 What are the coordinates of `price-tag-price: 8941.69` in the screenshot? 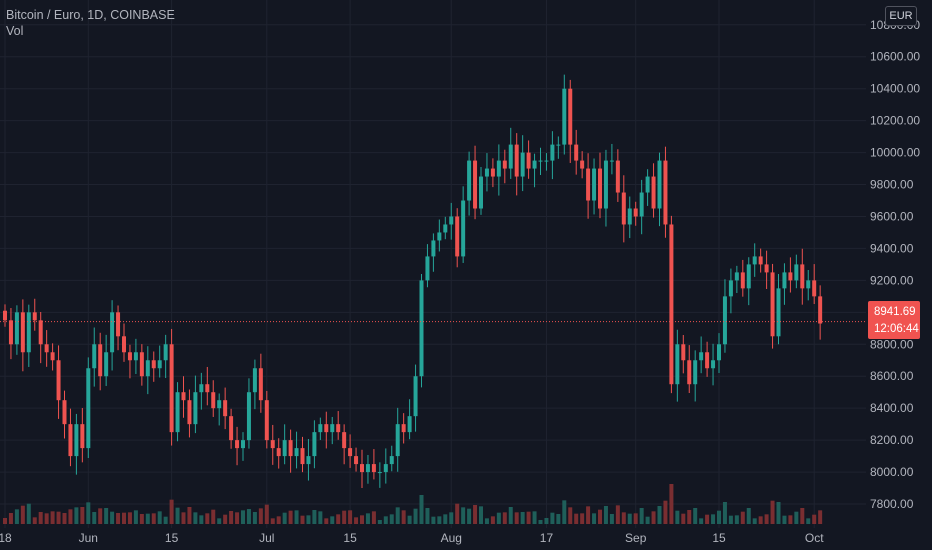 It's located at (895, 312).